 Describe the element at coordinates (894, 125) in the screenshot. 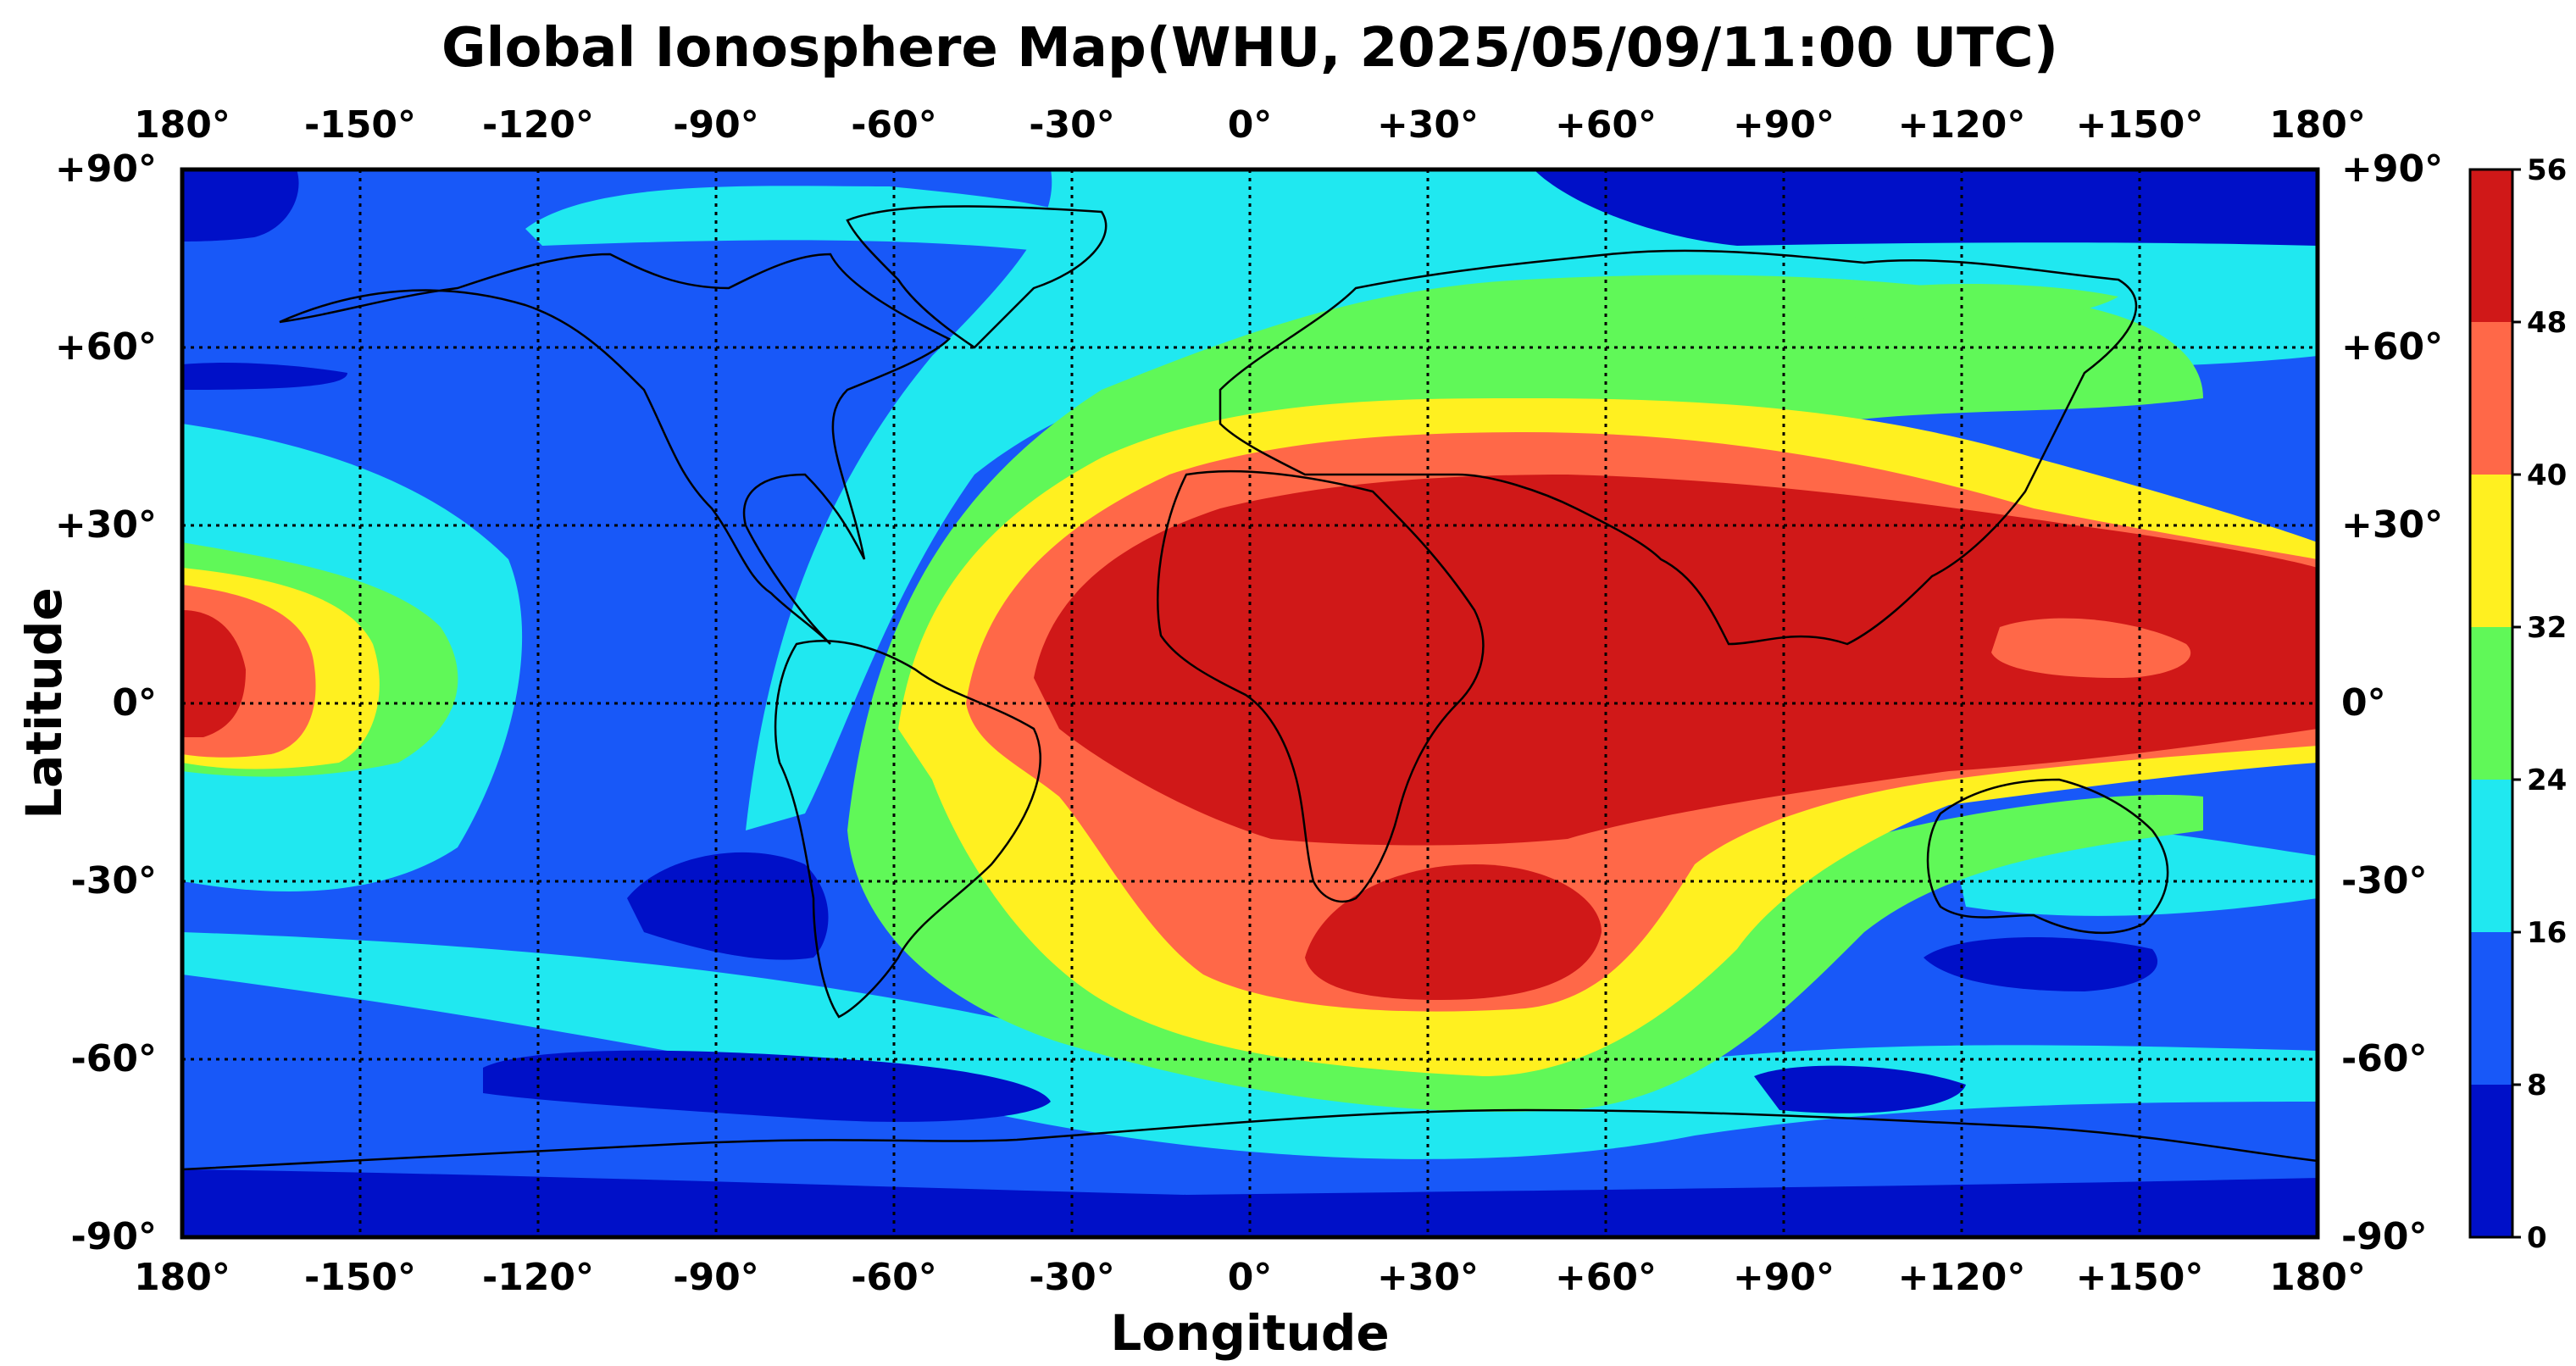

I see `x-tick-top: -60°` at that location.